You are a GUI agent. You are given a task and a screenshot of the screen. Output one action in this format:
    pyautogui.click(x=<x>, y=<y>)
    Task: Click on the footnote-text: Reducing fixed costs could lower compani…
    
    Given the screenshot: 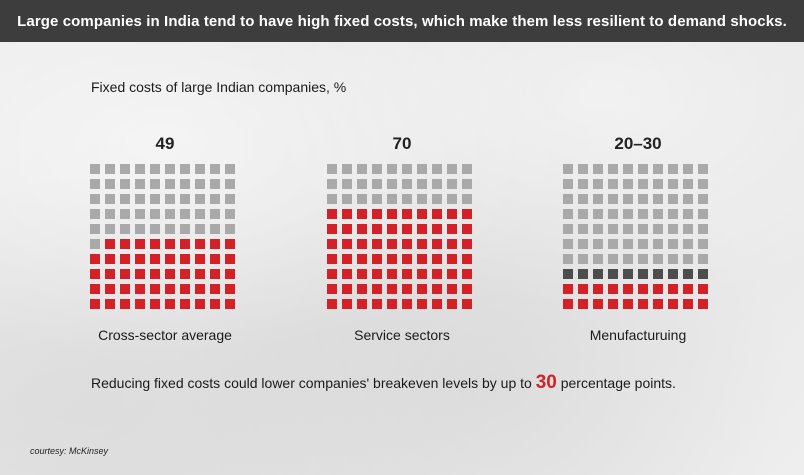 What is the action you would take?
    pyautogui.click(x=383, y=383)
    